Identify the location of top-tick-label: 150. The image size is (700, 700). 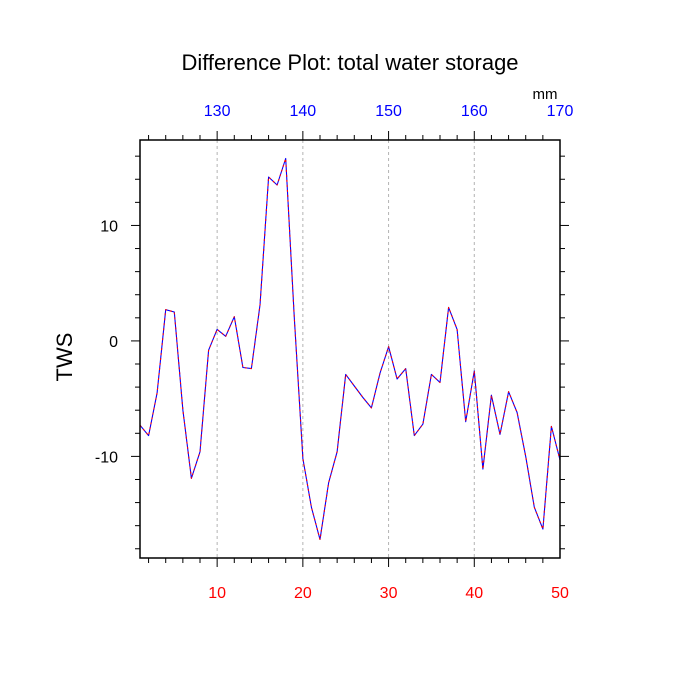
(388, 111).